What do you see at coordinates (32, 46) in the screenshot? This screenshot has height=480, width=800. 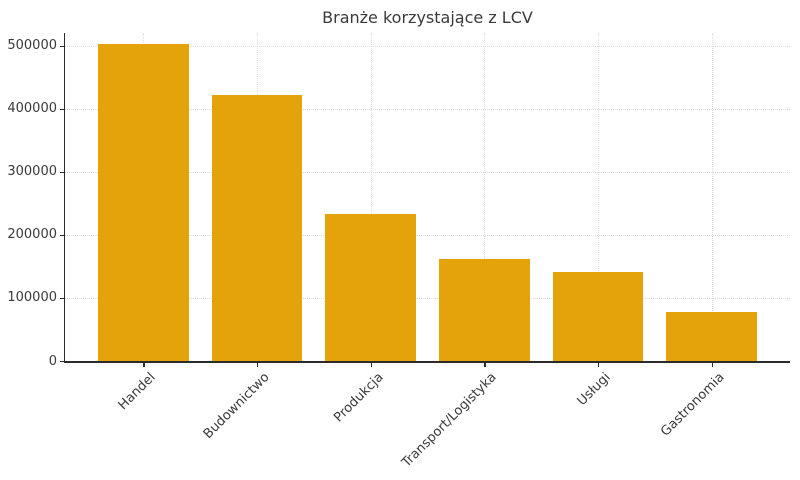 I see `y-tick-label: 500000` at bounding box center [32, 46].